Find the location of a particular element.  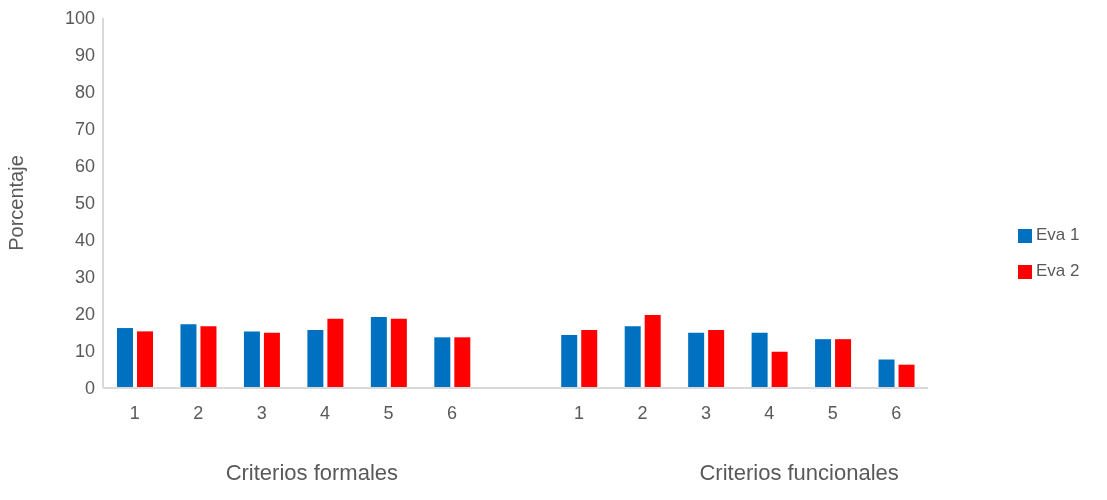

y-tick-label: 50 is located at coordinates (84, 203).